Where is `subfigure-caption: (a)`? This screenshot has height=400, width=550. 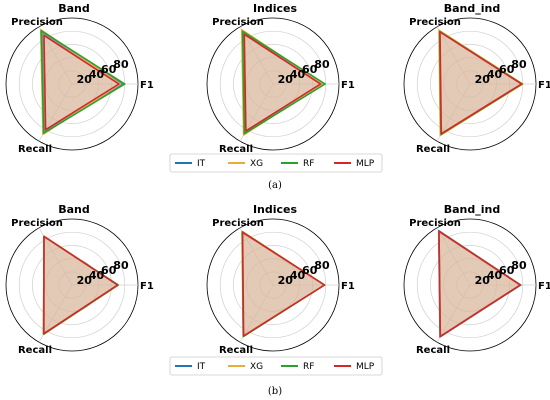
subfigure-caption: (a) is located at coordinates (275, 185).